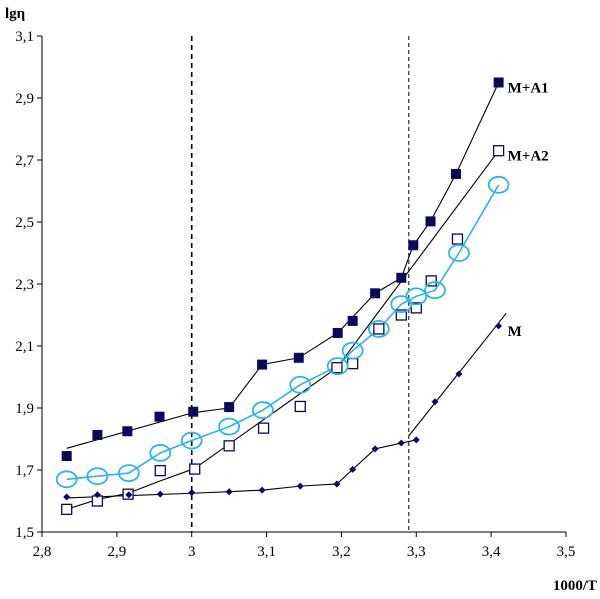 The width and height of the screenshot is (600, 599). What do you see at coordinates (24, 223) in the screenshot?
I see `y-tick-label: 2,5` at bounding box center [24, 223].